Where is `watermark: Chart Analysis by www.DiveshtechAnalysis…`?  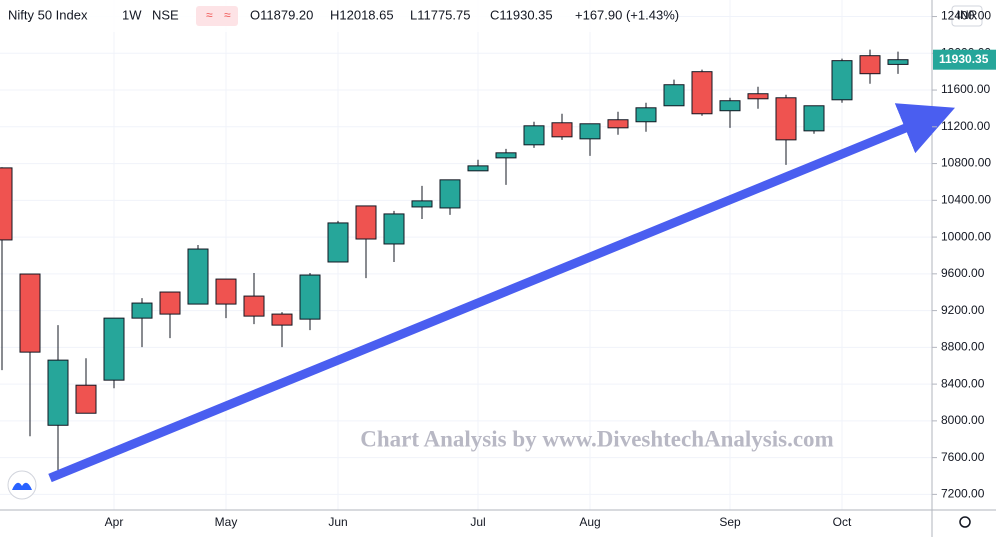
watermark: Chart Analysis by www.DiveshtechAnalysis… is located at coordinates (596, 438).